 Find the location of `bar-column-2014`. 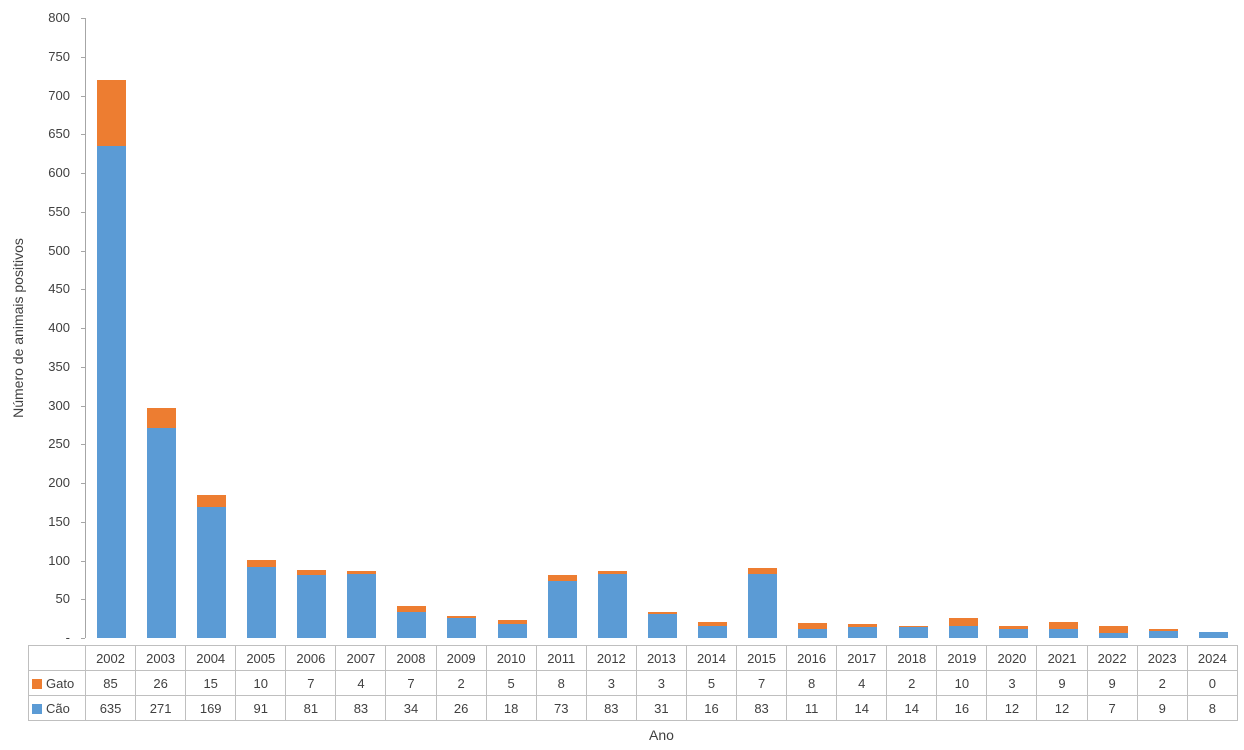

bar-column-2014 is located at coordinates (713, 328).